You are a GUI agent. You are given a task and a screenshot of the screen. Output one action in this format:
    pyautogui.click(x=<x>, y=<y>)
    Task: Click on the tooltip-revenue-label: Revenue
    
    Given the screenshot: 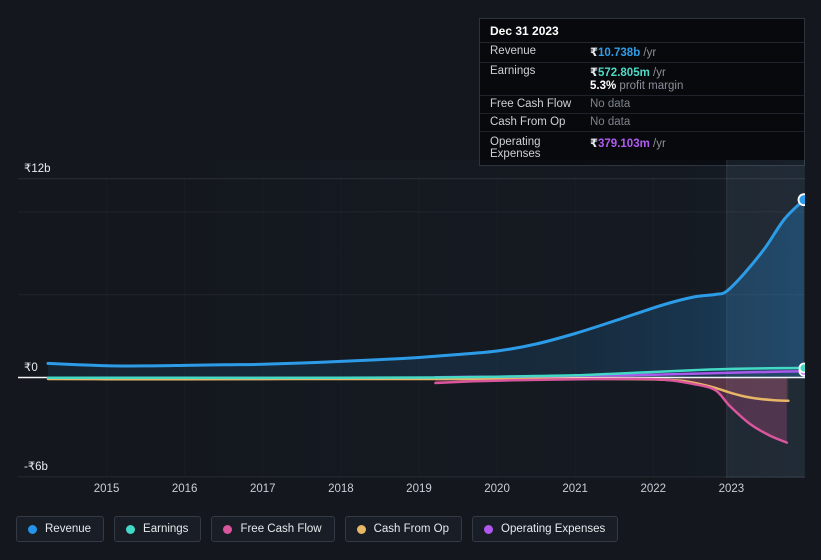 What is the action you would take?
    pyautogui.click(x=513, y=51)
    